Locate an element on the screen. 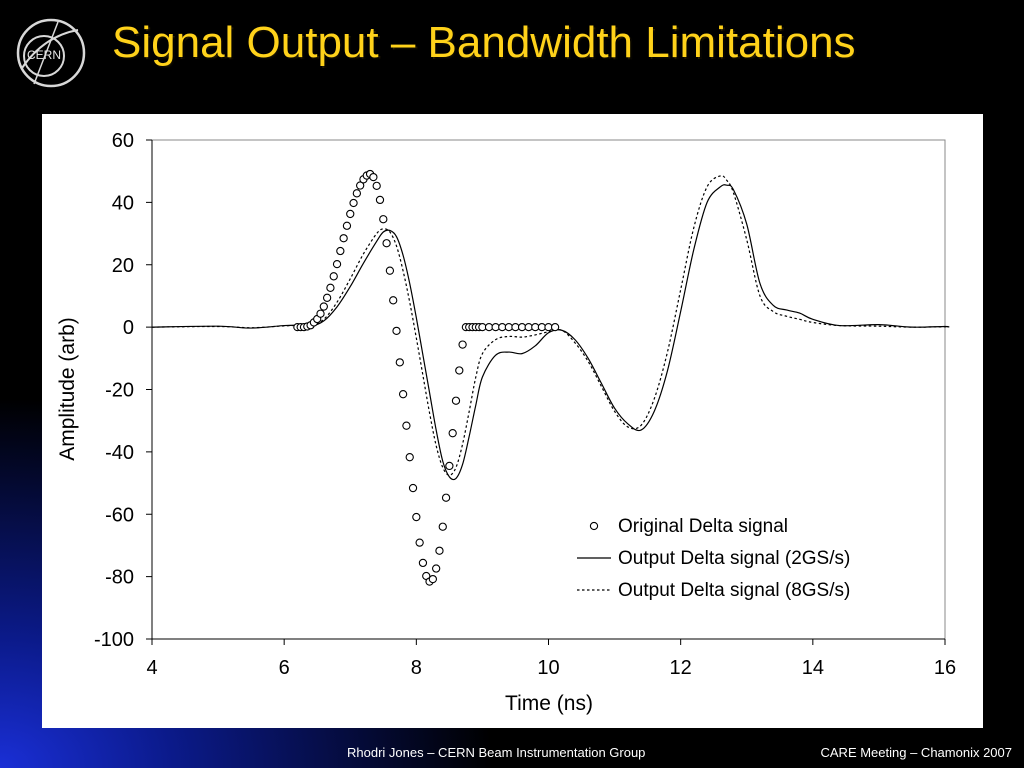 Image resolution: width=1024 pixels, height=768 pixels. series-markers is located at coordinates (426, 377).